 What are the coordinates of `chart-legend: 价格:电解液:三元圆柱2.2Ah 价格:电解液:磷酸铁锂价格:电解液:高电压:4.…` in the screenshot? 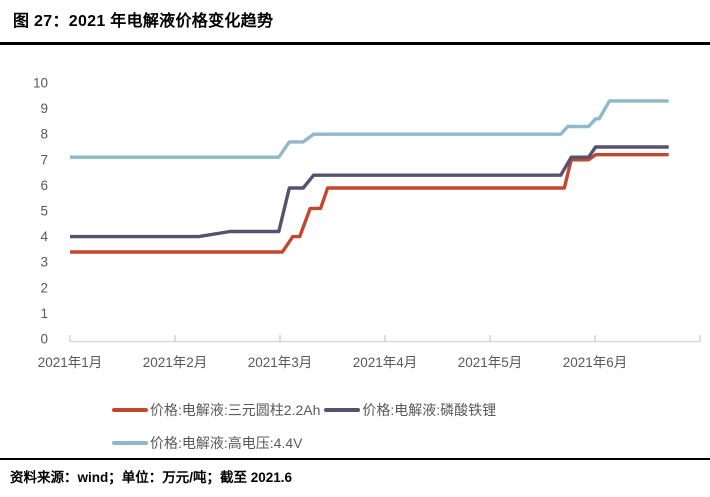 It's located at (382, 426).